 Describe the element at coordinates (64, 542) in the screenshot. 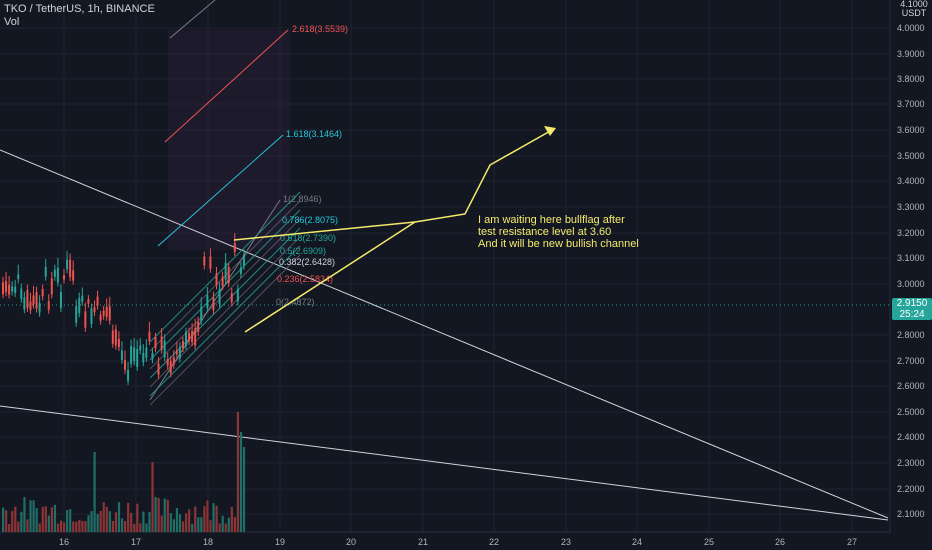

I see `time-tick-label: 16` at that location.